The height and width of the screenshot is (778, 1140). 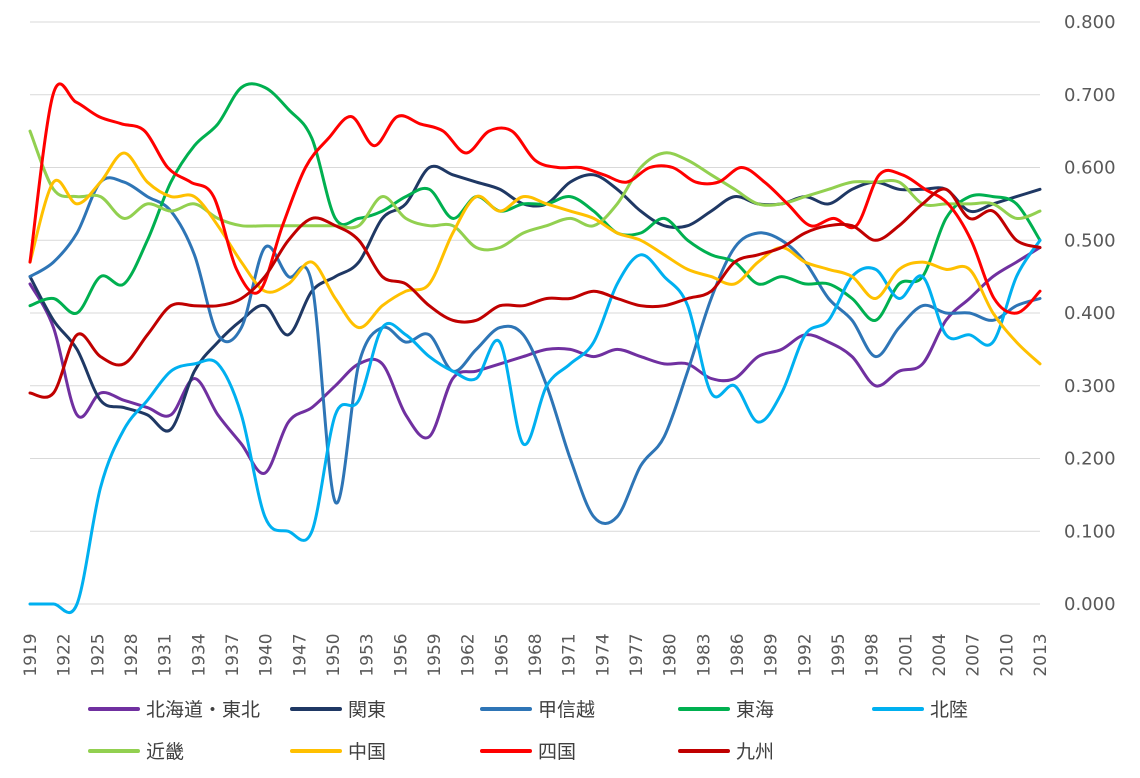 I want to click on x-tick-label: 2013, so click(x=1041, y=654).